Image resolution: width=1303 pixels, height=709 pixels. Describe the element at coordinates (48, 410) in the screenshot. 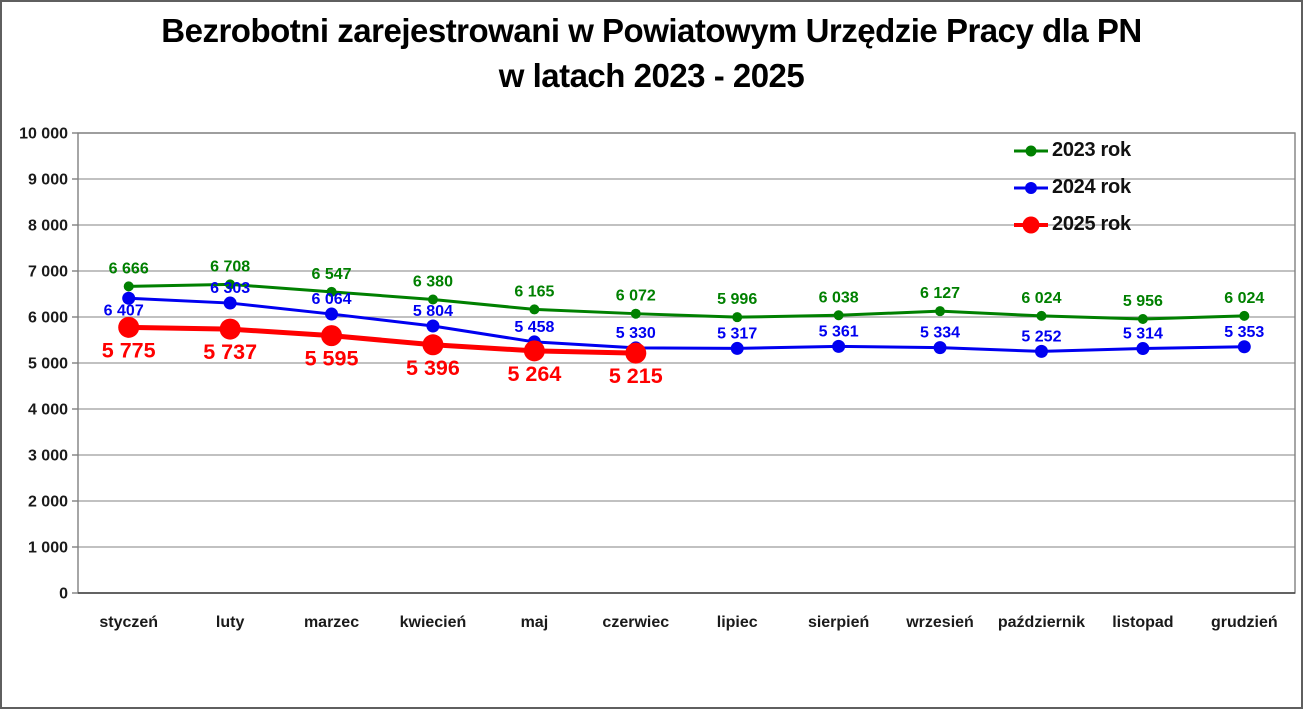

I see `y-axis-tick-label: 4 000` at that location.